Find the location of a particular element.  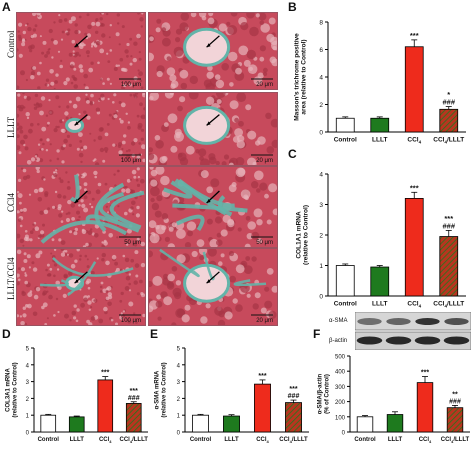

scale-bar-label: 100 μm is located at coordinates (131, 161).